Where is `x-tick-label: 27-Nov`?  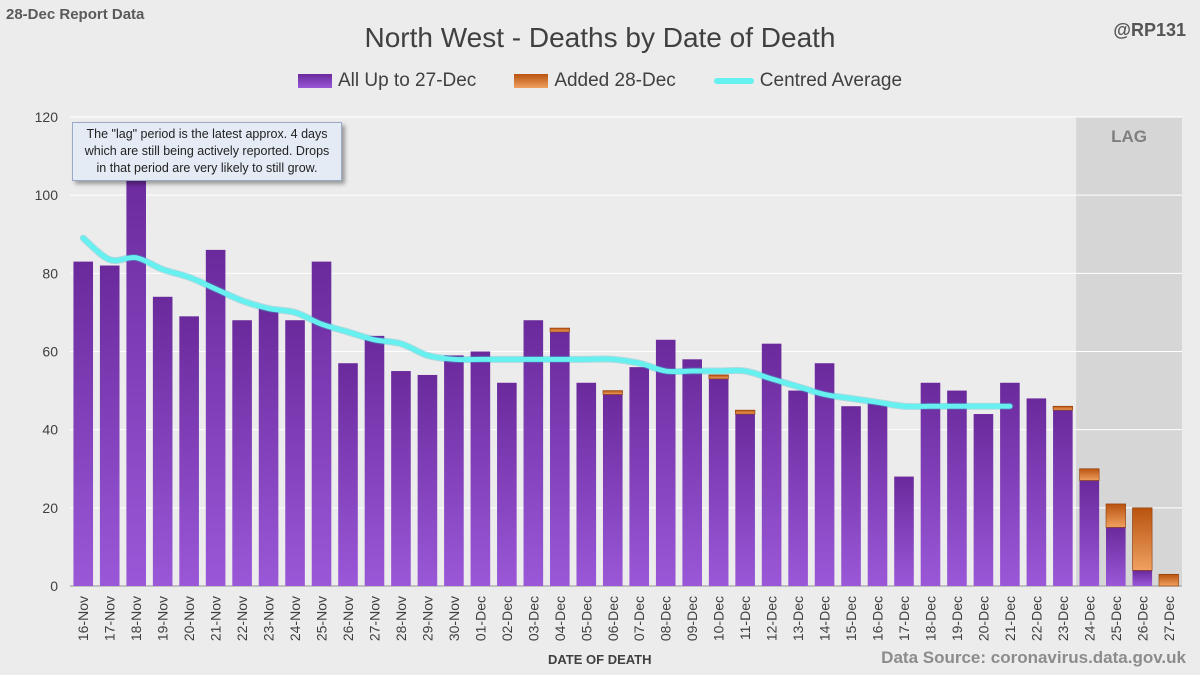
x-tick-label: 27-Nov is located at coordinates (374, 618).